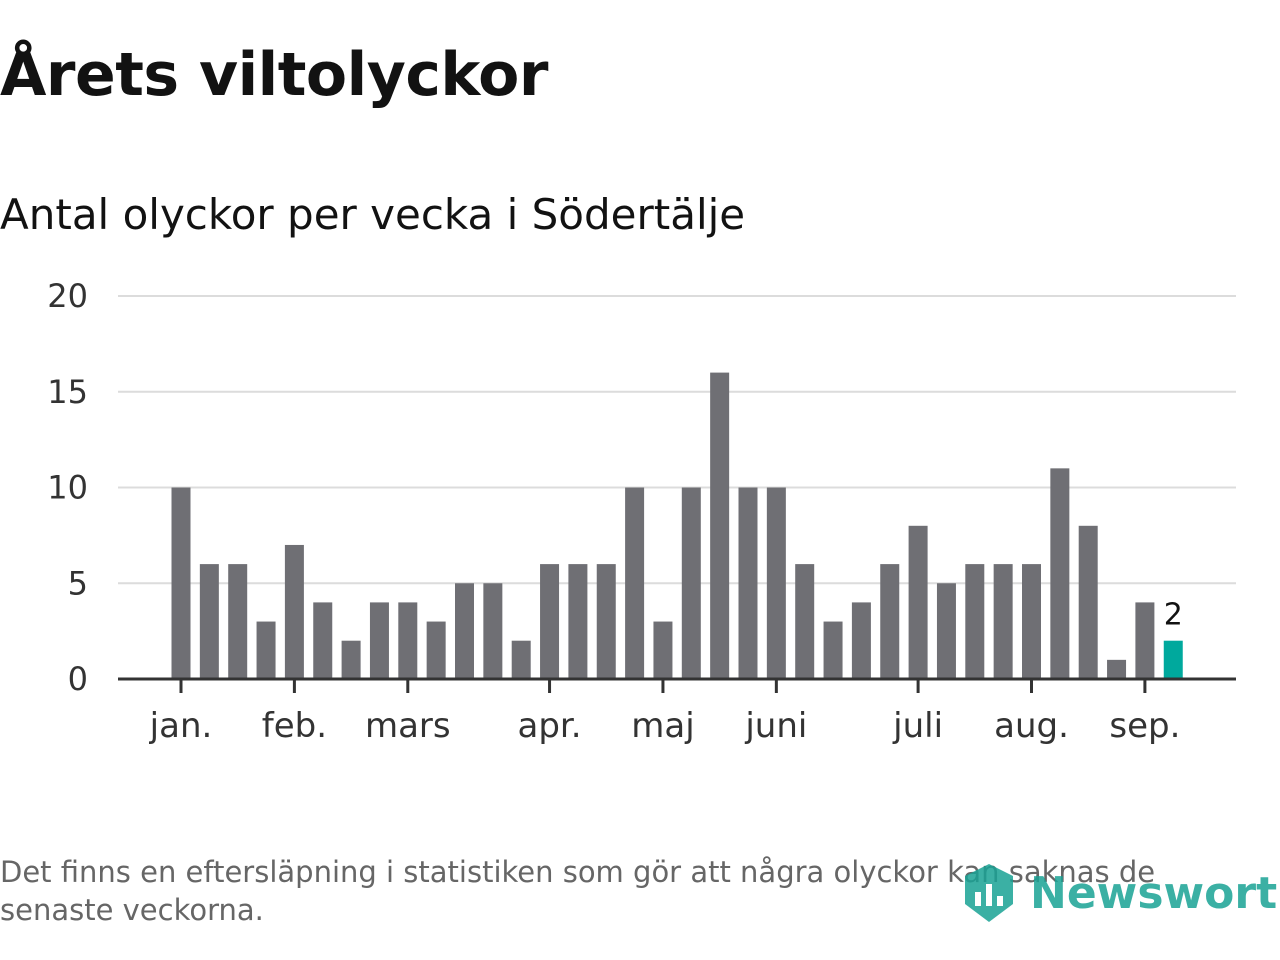 The width and height of the screenshot is (1280, 960). I want to click on x-axis-ticks: jan. feb. mars apr. maj juni juli aug. sep., so click(664, 712).